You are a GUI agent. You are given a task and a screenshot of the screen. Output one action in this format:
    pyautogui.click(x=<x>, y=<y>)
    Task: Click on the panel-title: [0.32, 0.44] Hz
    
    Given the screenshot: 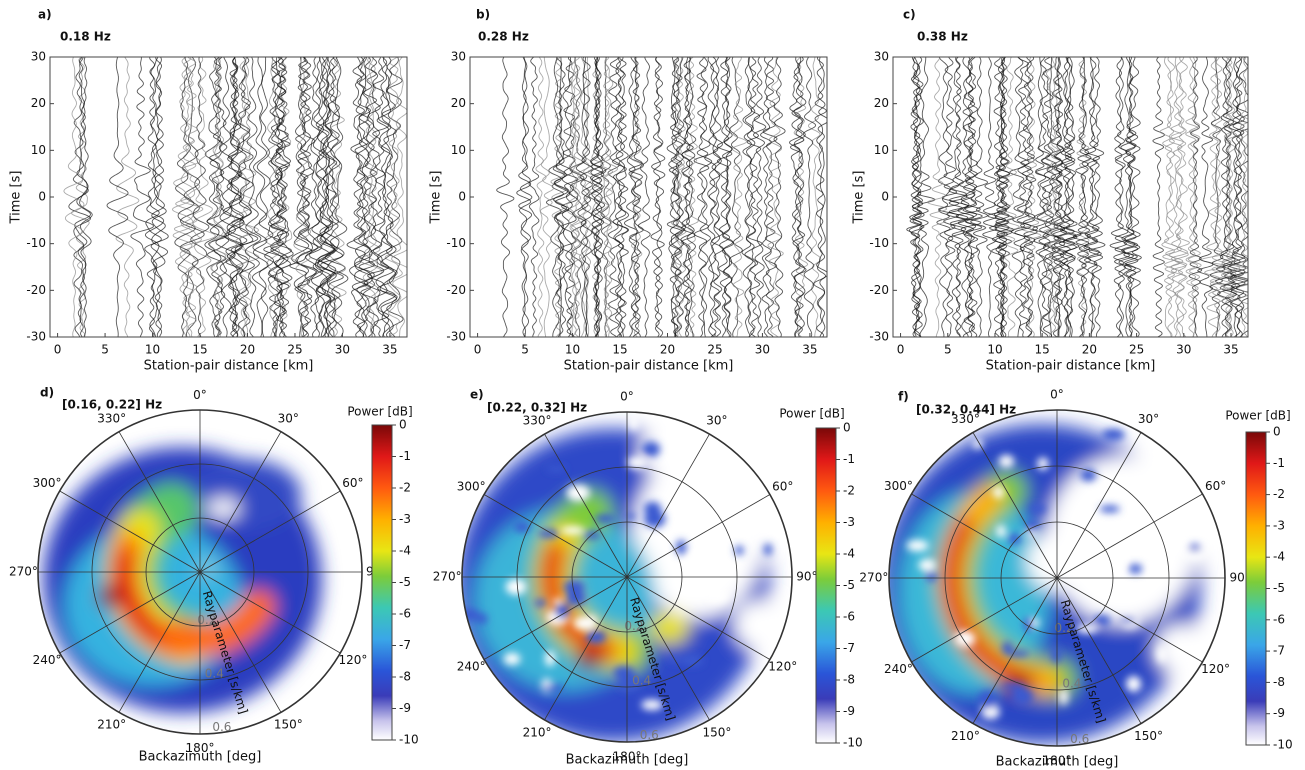 What is the action you would take?
    pyautogui.click(x=966, y=410)
    